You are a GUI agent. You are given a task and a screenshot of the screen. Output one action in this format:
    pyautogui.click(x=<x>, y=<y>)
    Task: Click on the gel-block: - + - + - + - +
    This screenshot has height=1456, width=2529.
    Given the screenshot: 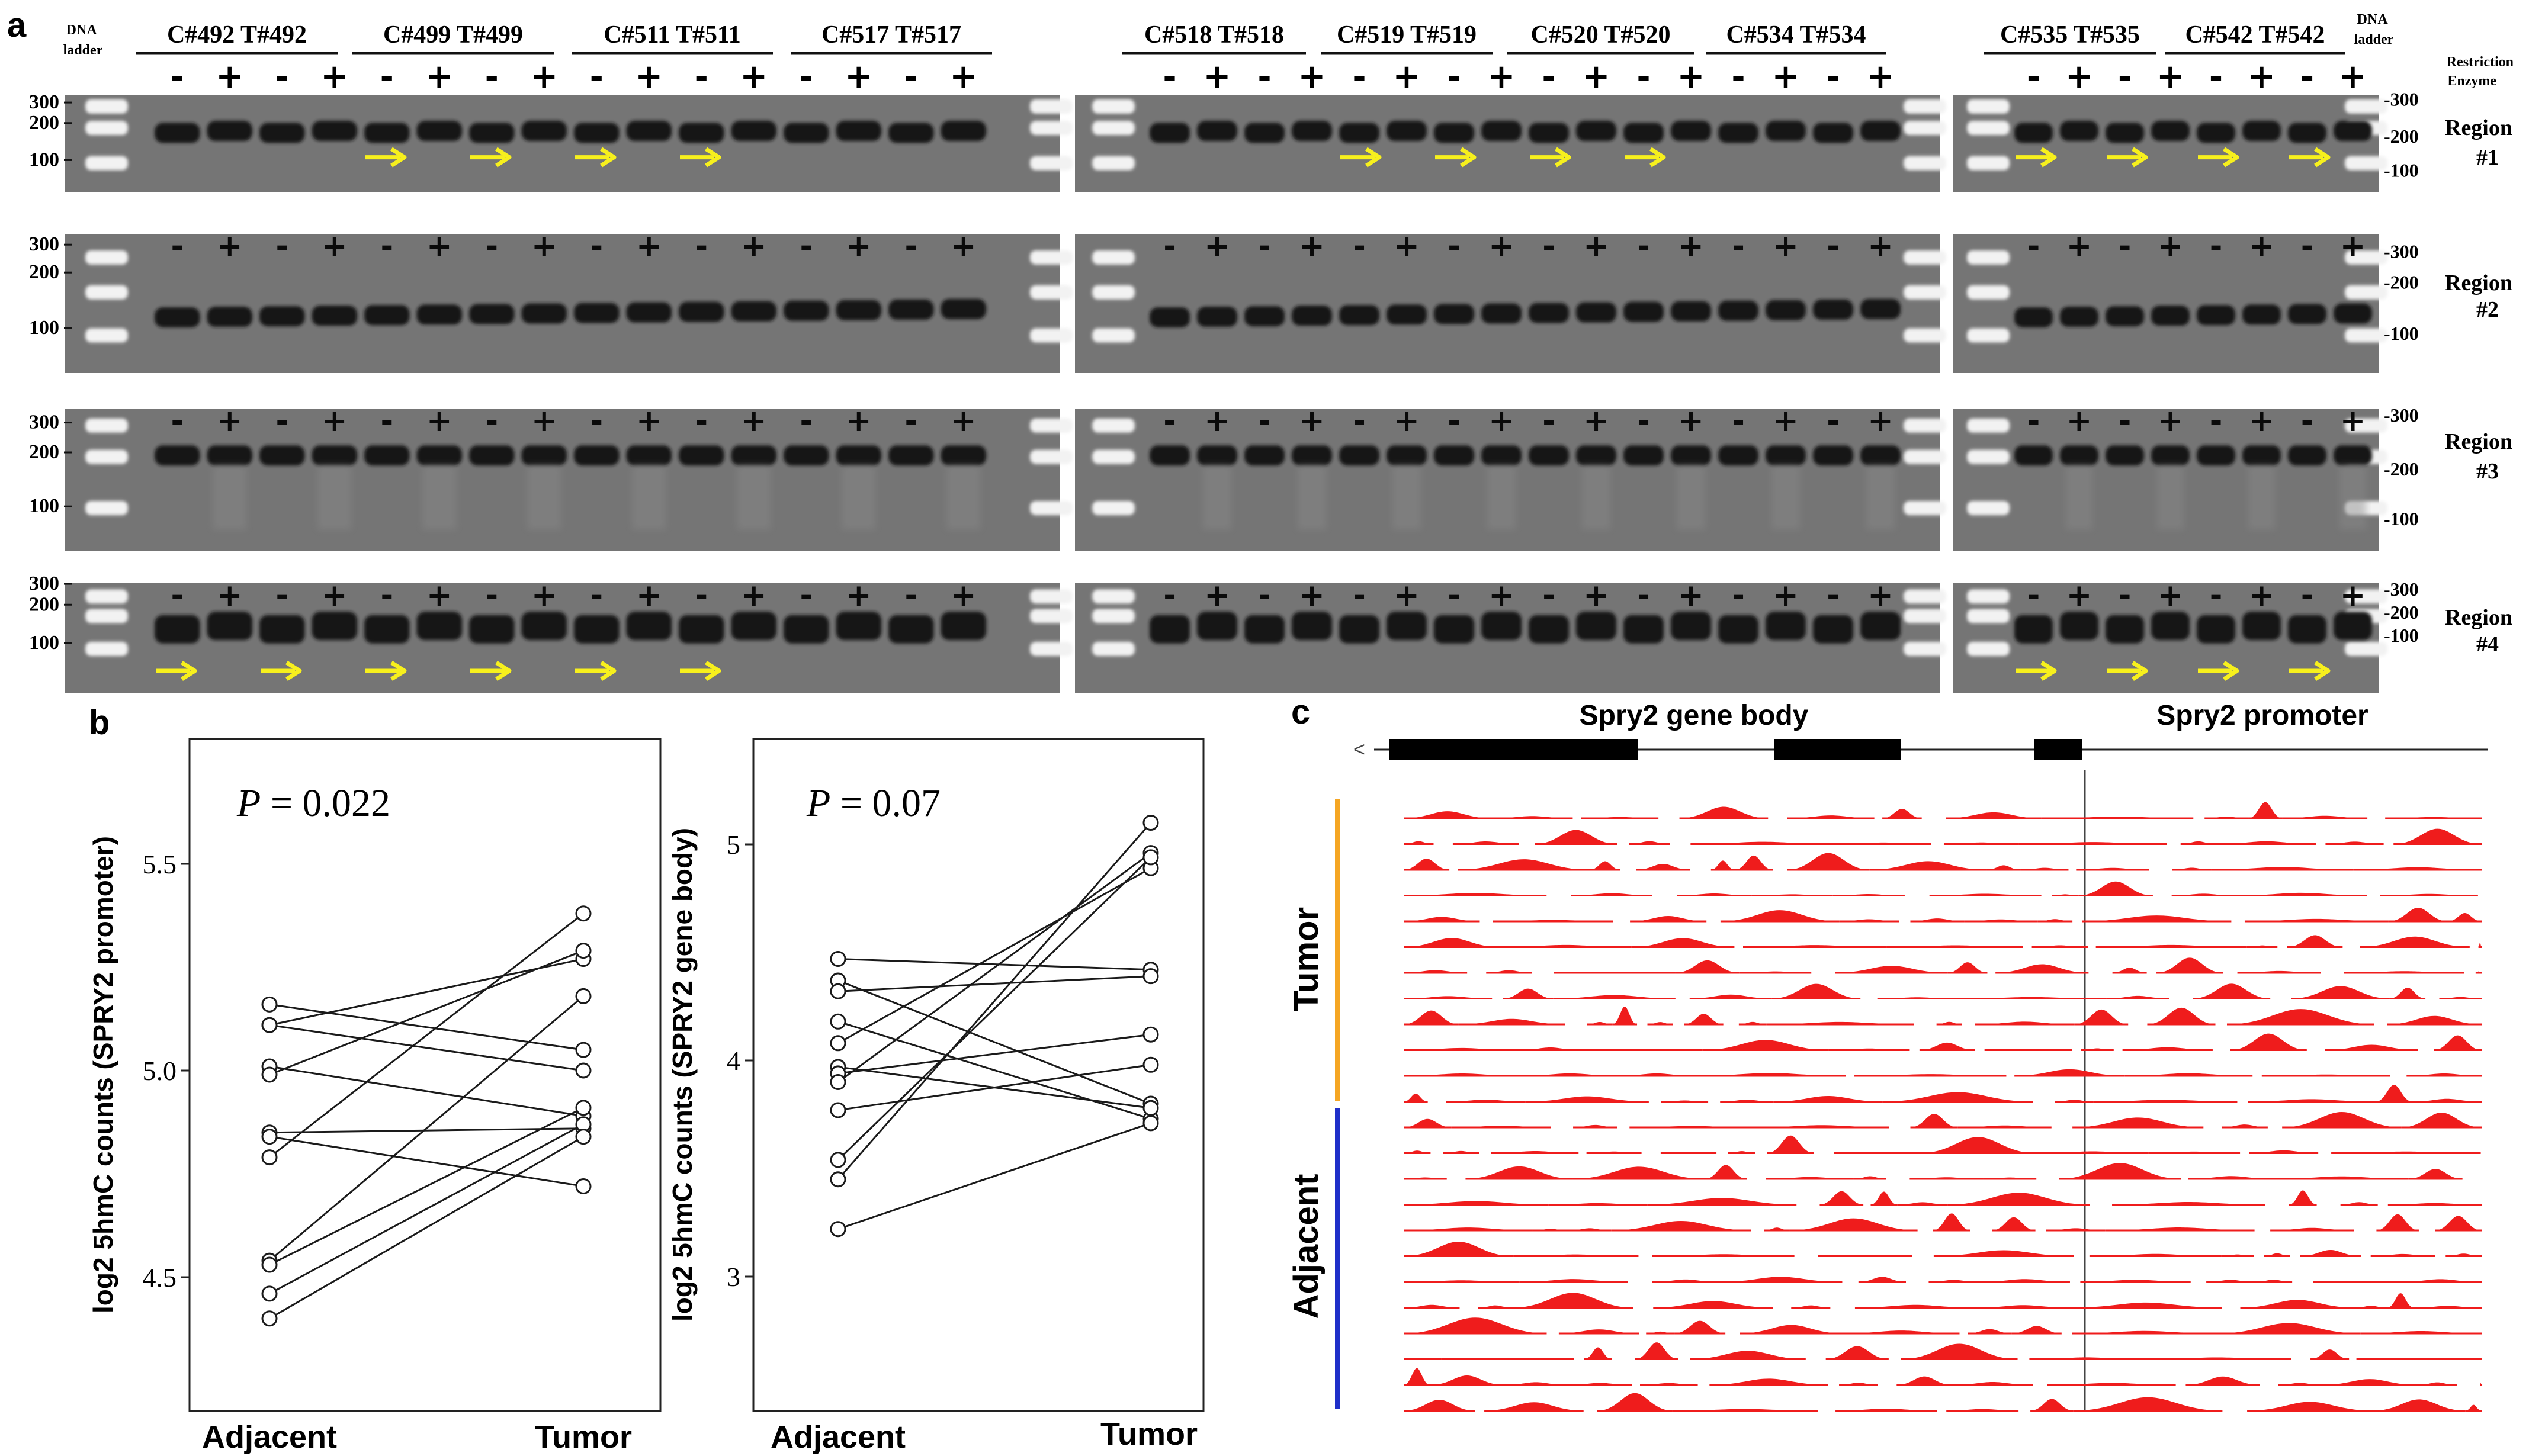 What is the action you would take?
    pyautogui.click(x=2170, y=477)
    